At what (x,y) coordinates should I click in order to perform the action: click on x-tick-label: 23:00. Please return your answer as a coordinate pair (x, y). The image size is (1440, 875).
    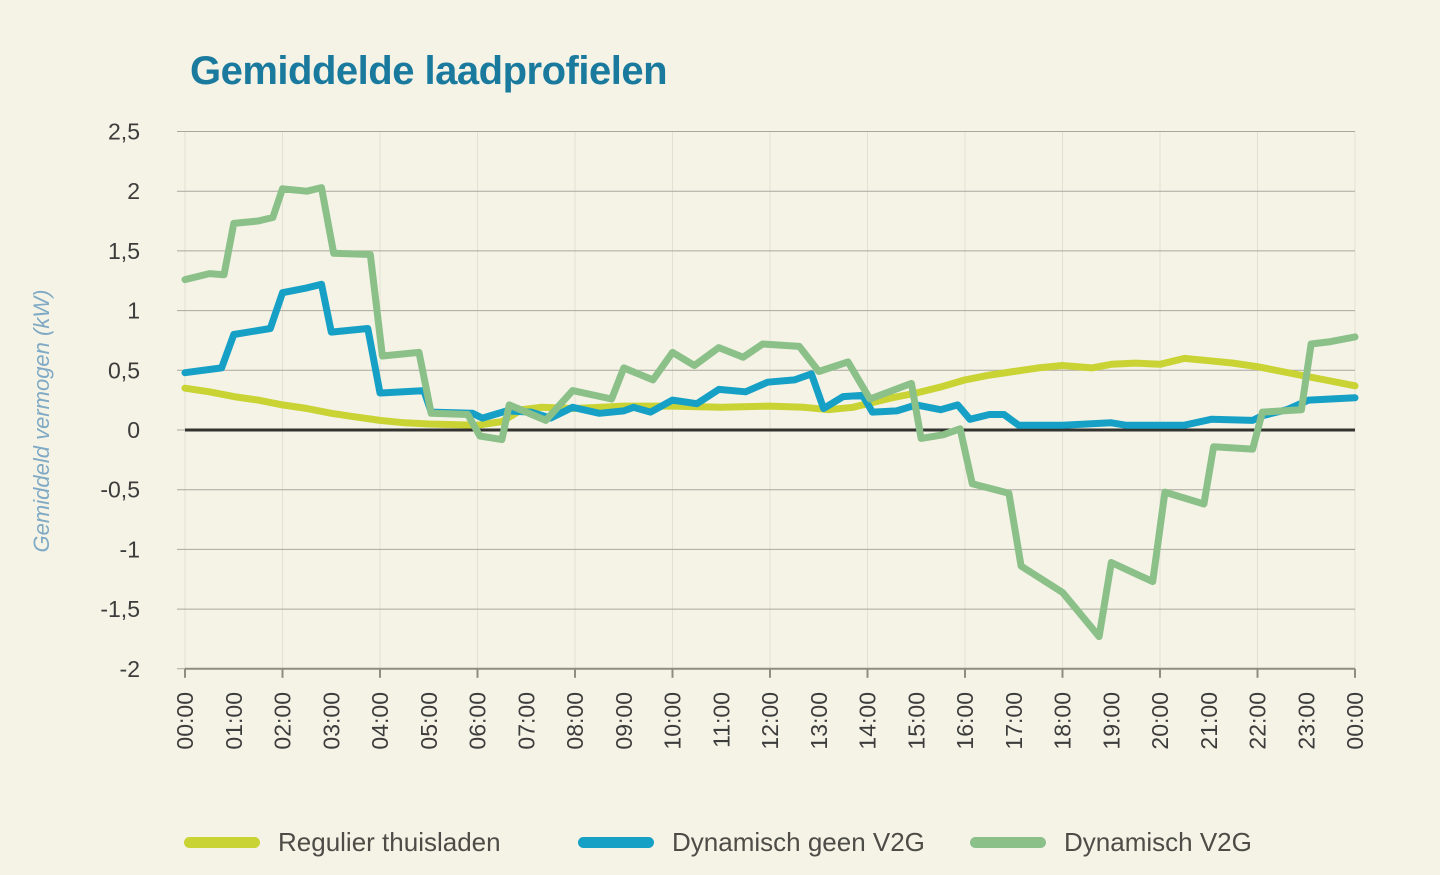
    Looking at the image, I should click on (1306, 721).